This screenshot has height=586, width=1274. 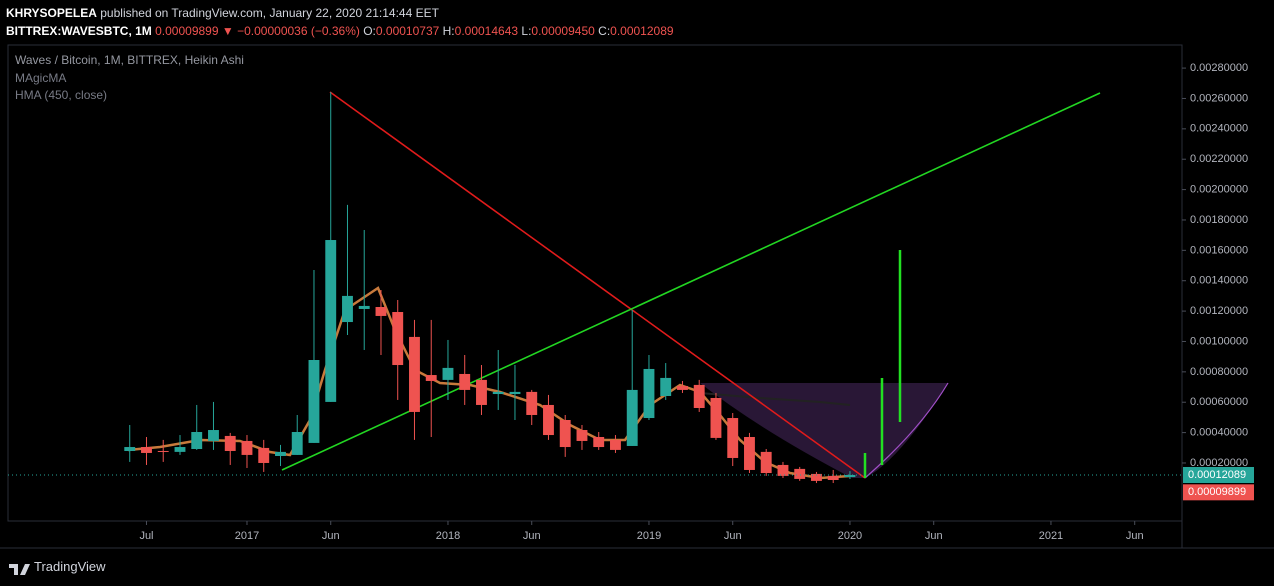 What do you see at coordinates (1219, 433) in the screenshot?
I see `y-tick-label: 0.00040000` at bounding box center [1219, 433].